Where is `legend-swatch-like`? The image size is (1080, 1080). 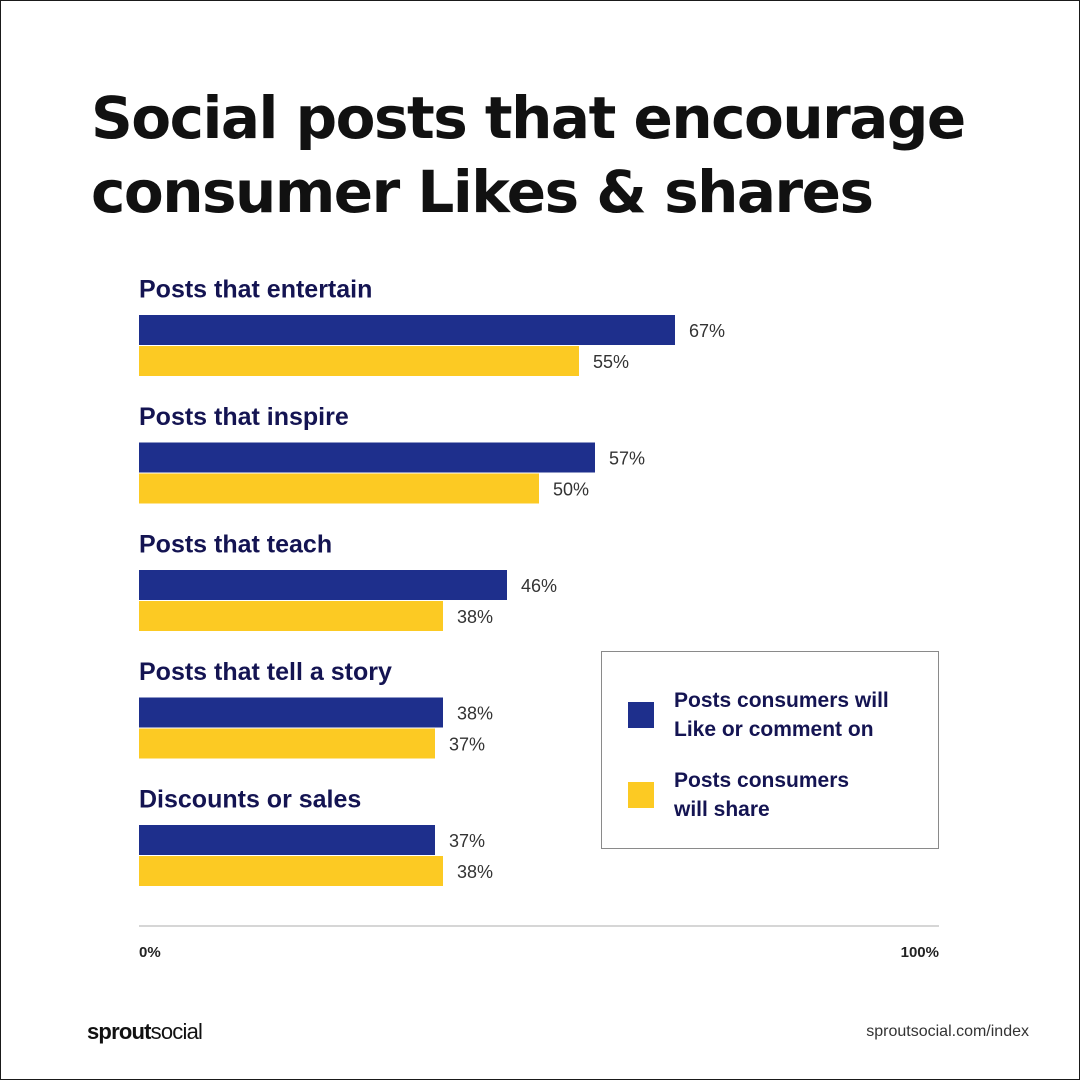
legend-swatch-like is located at coordinates (641, 715).